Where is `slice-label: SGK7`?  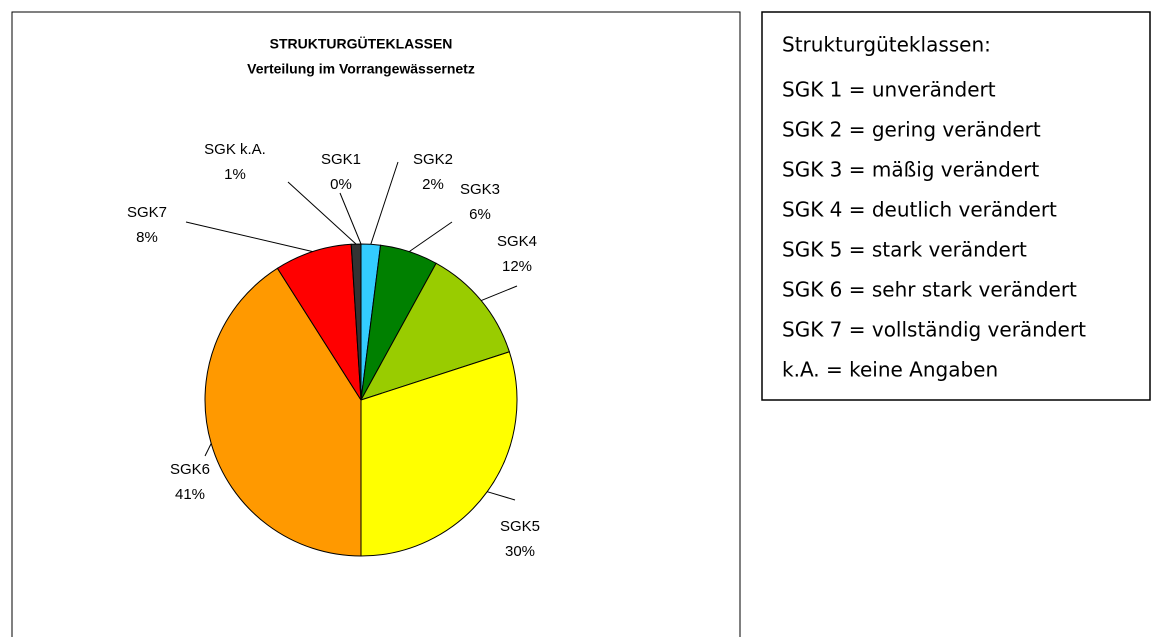
slice-label: SGK7 is located at coordinates (147, 212).